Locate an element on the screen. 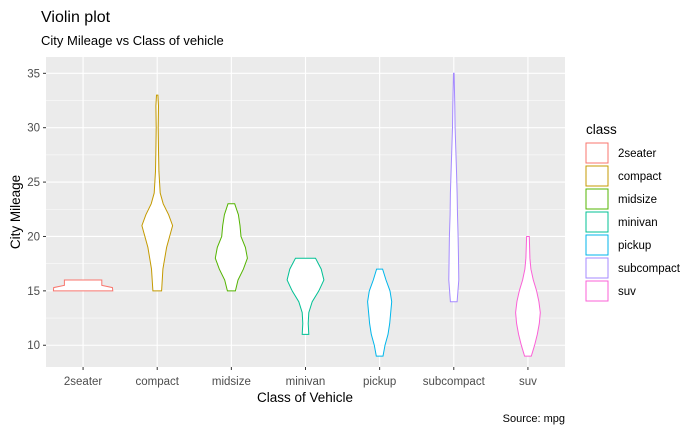  x-tick-label: pickup is located at coordinates (379, 382).